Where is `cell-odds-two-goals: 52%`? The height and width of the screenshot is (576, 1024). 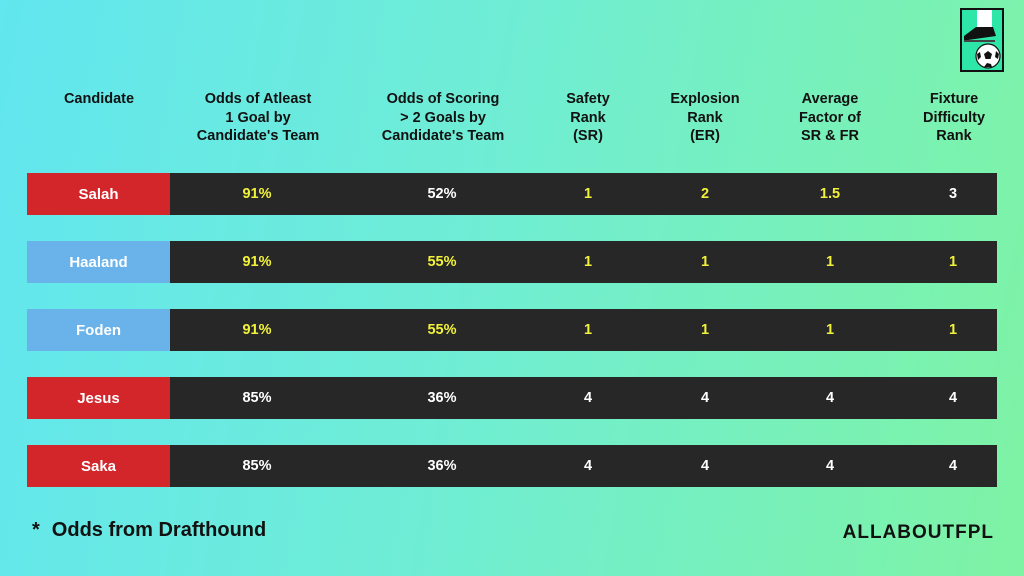
cell-odds-two-goals: 52% is located at coordinates (442, 194).